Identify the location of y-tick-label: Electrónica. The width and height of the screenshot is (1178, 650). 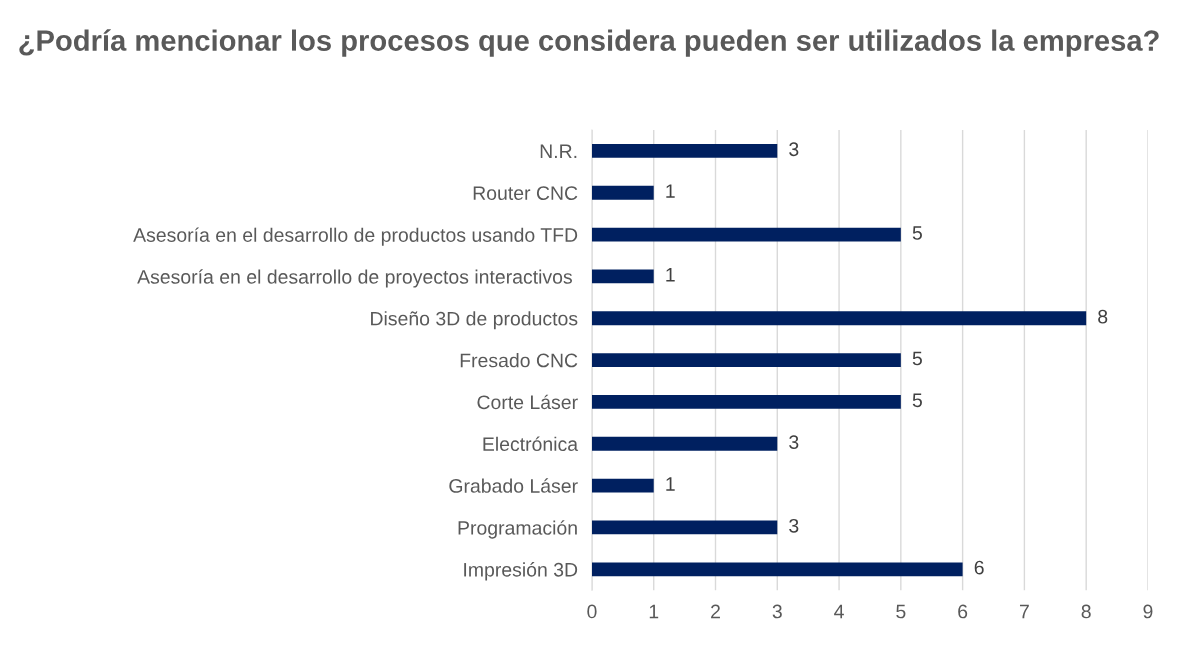
(531, 444).